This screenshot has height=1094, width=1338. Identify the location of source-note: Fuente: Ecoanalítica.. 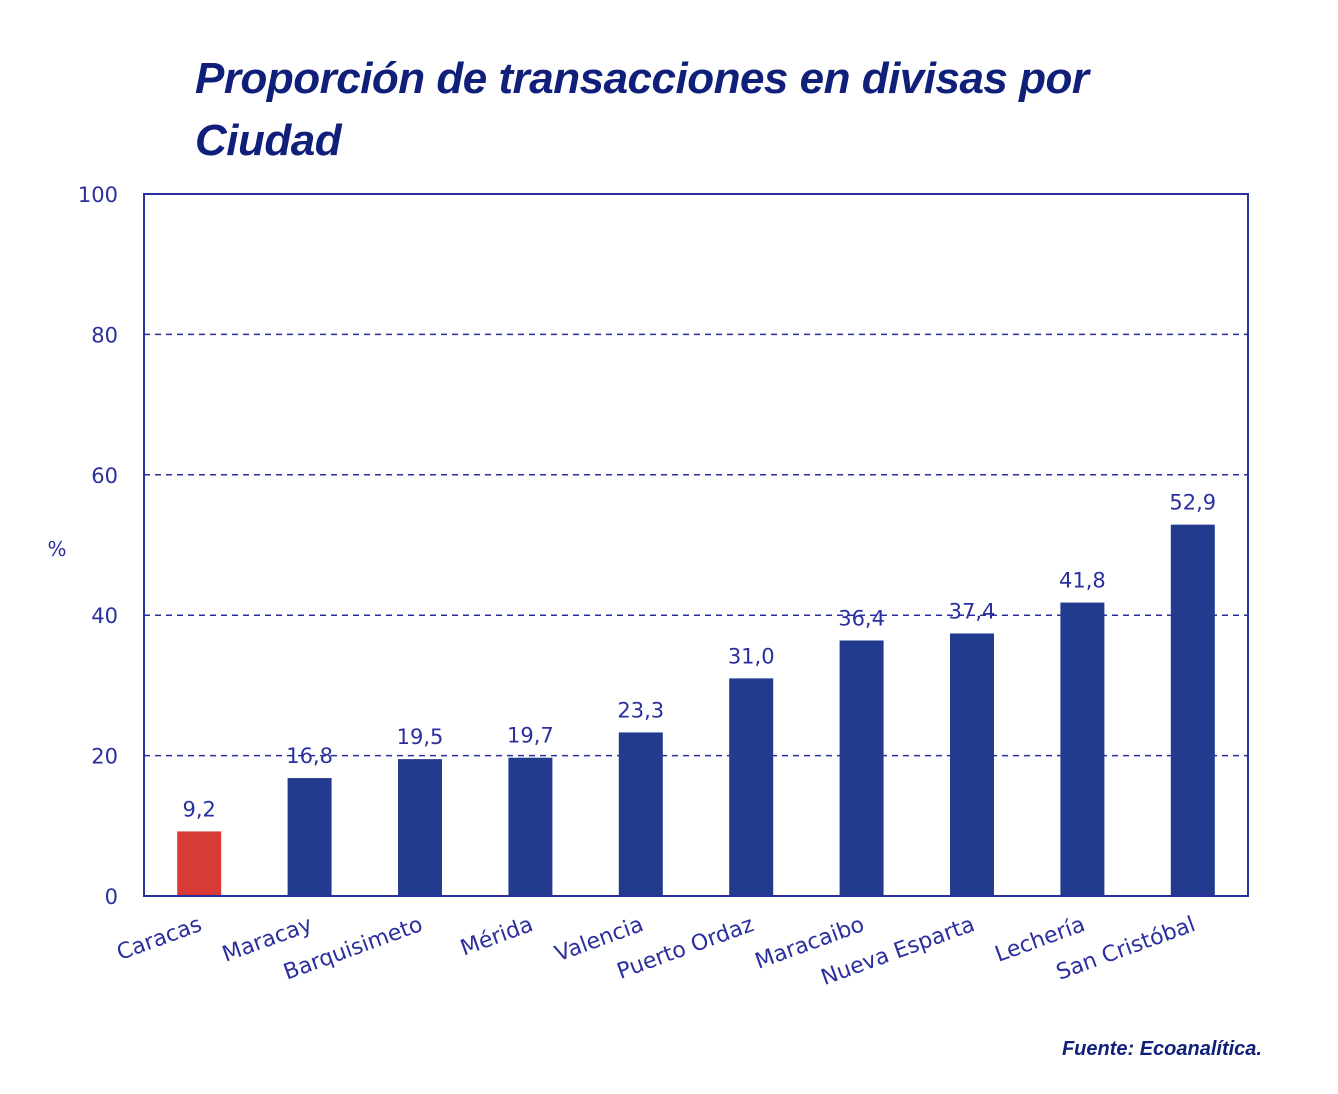
(1161, 1049).